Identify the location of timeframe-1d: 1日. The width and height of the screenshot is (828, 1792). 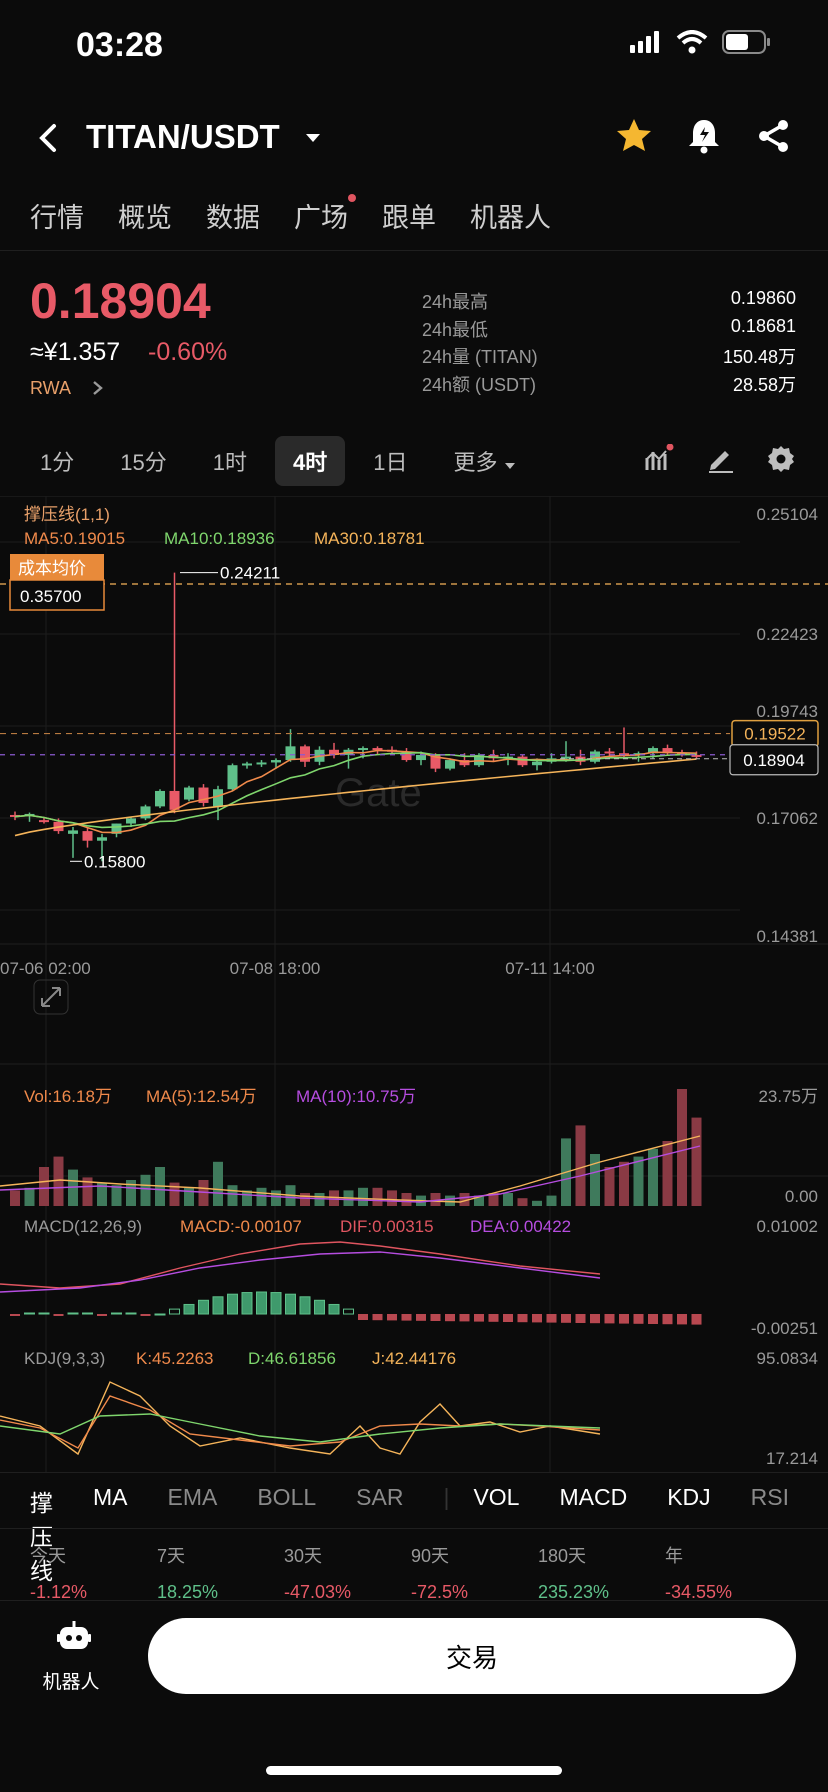
(390, 462).